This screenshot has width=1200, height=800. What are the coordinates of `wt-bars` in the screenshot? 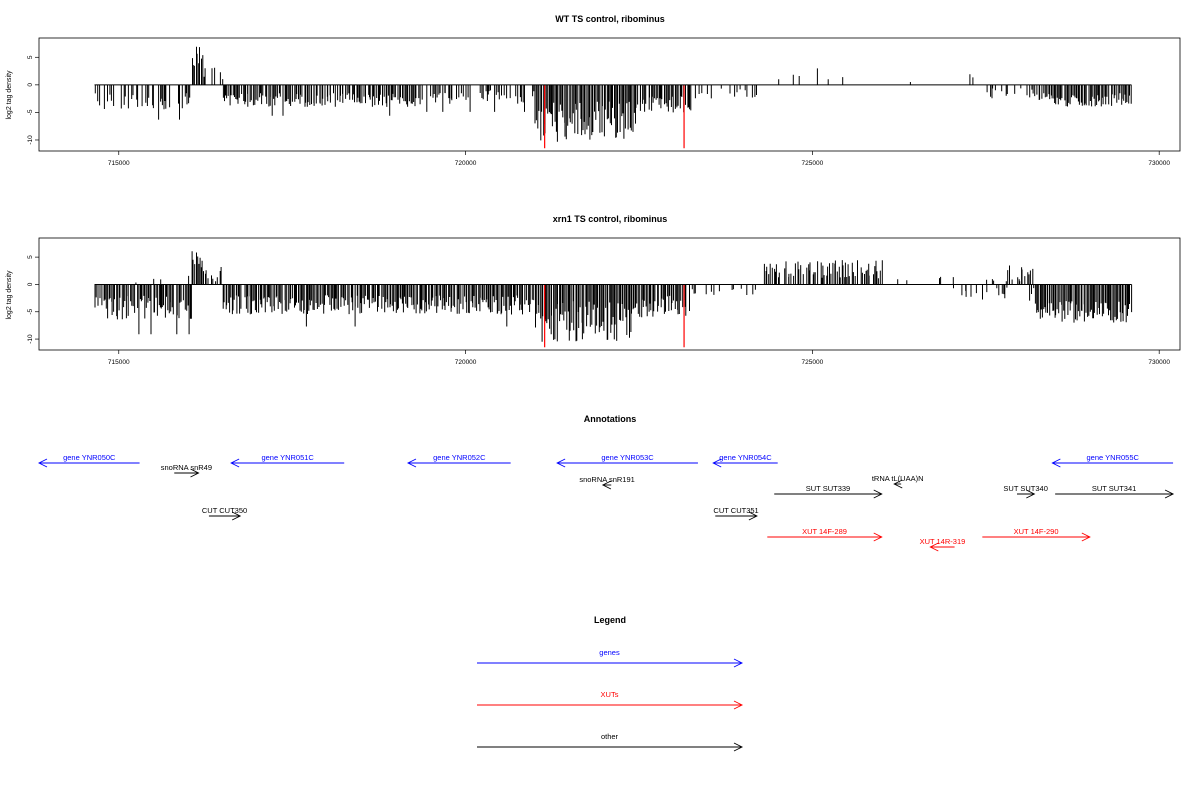 It's located at (613, 94).